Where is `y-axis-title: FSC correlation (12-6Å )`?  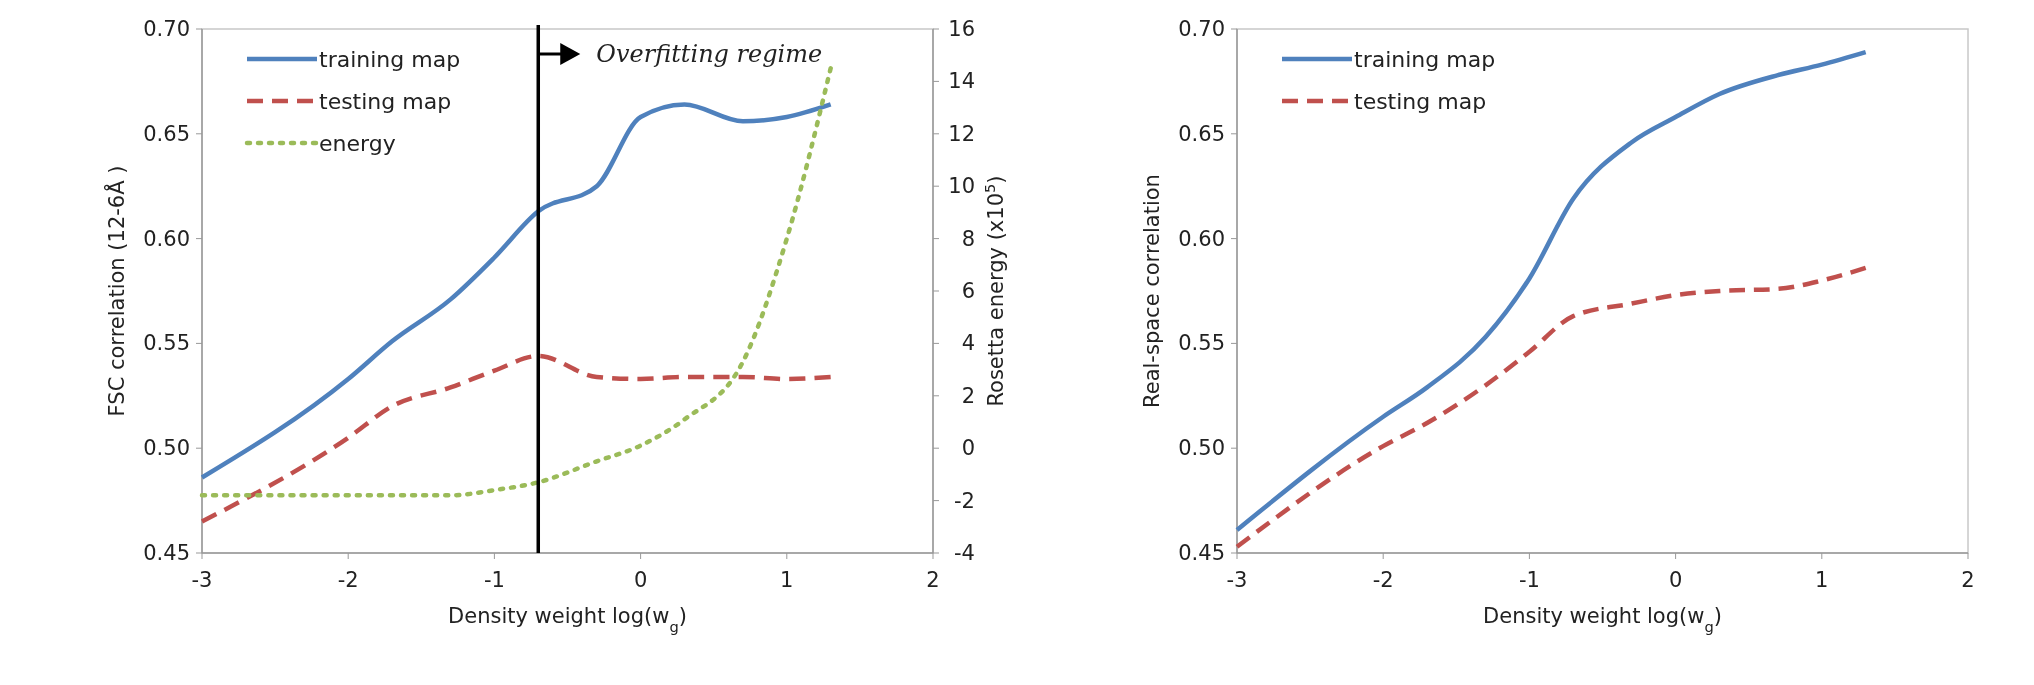
y-axis-title: FSC correlation (12-6Å ) is located at coordinates (116, 291).